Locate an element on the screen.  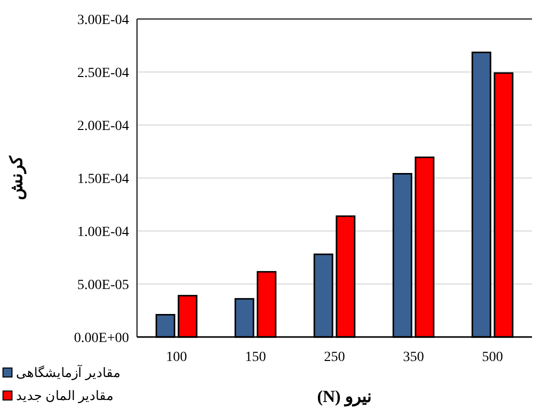
legend-label: مقادیر آزمایشگاهی is located at coordinates (68, 372).